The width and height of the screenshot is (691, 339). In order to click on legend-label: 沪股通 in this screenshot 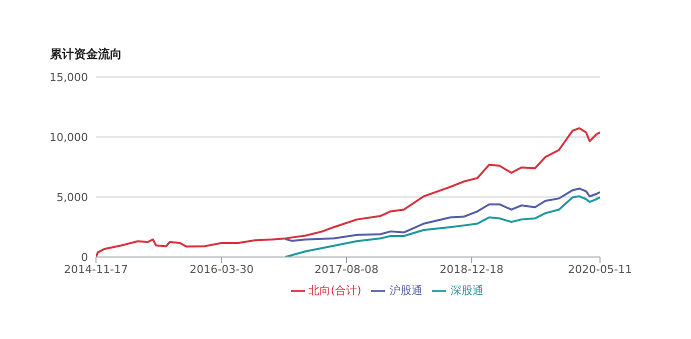, I will do `click(405, 290)`.